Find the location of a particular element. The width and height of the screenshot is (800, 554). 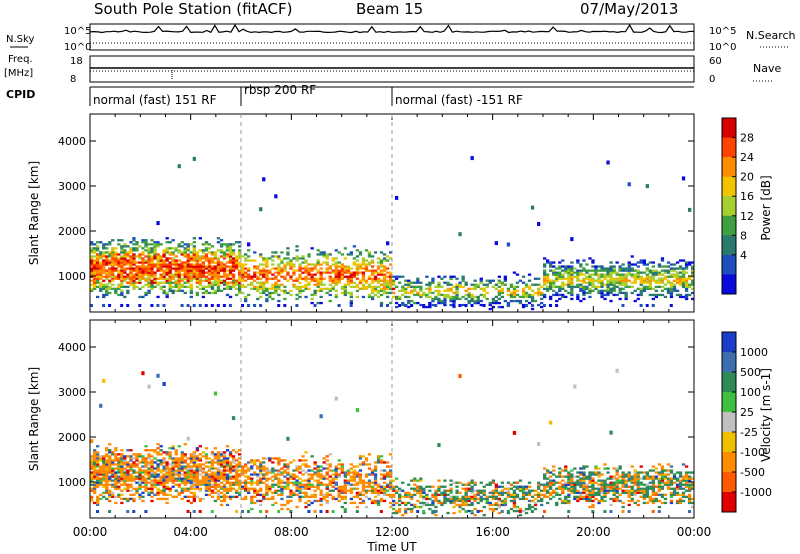

plot-title: South Pole Station (fitACF) is located at coordinates (193, 9).